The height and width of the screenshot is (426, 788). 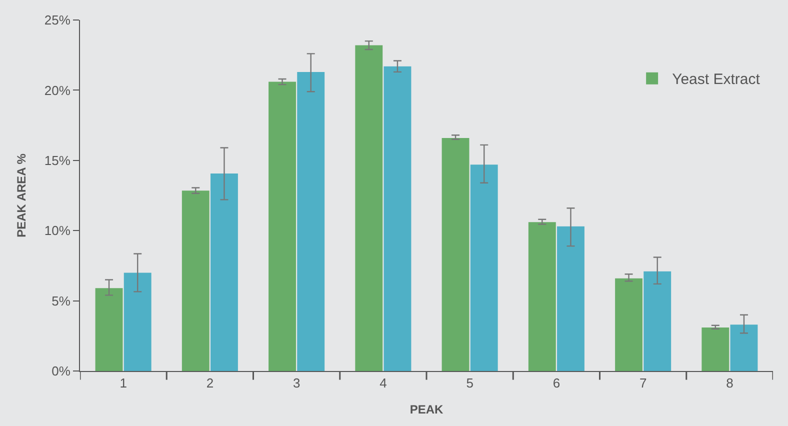 What do you see at coordinates (21, 195) in the screenshot?
I see `y-axis-title: PEAK AREA %` at bounding box center [21, 195].